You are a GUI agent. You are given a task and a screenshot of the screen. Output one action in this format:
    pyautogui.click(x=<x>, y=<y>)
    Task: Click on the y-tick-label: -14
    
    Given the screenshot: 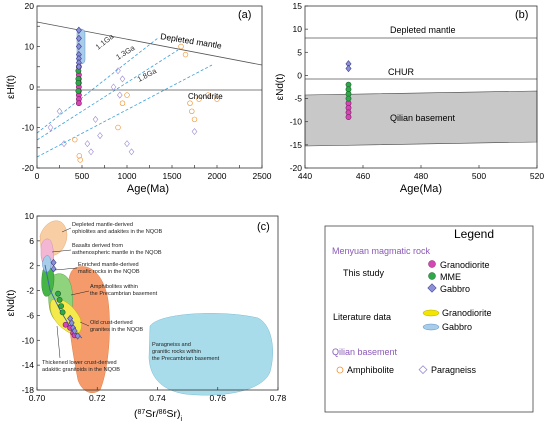 What is the action you would take?
    pyautogui.click(x=28, y=365)
    